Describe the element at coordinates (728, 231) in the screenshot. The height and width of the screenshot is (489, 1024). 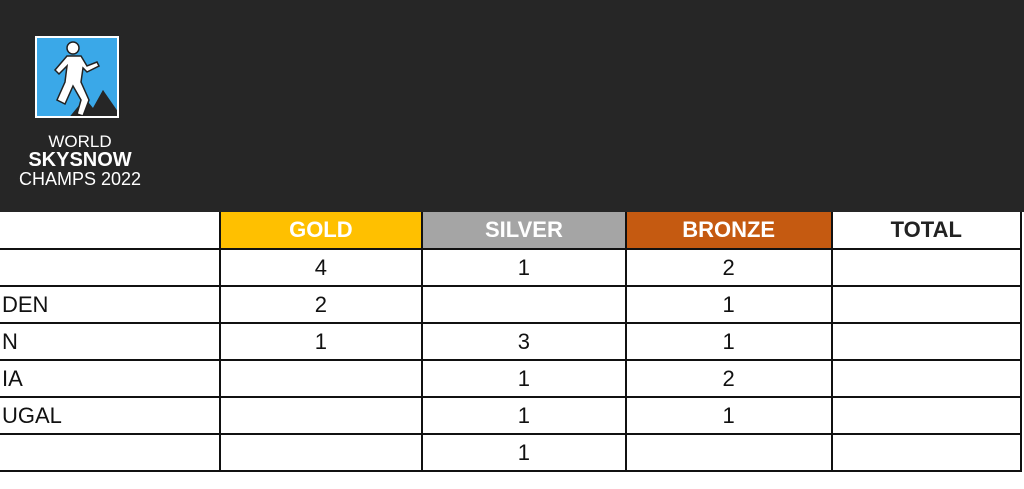
I see `header-bronze: BRONZE` at that location.